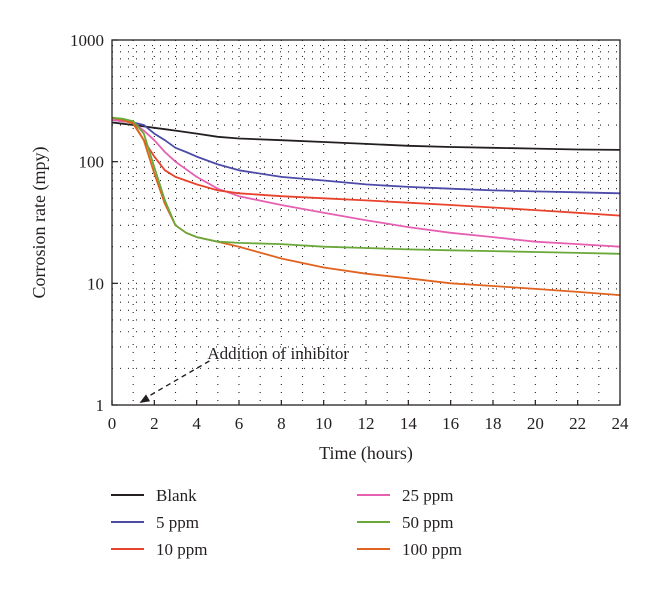 The height and width of the screenshot is (595, 660). What do you see at coordinates (493, 423) in the screenshot?
I see `x-tick-label: 18` at bounding box center [493, 423].